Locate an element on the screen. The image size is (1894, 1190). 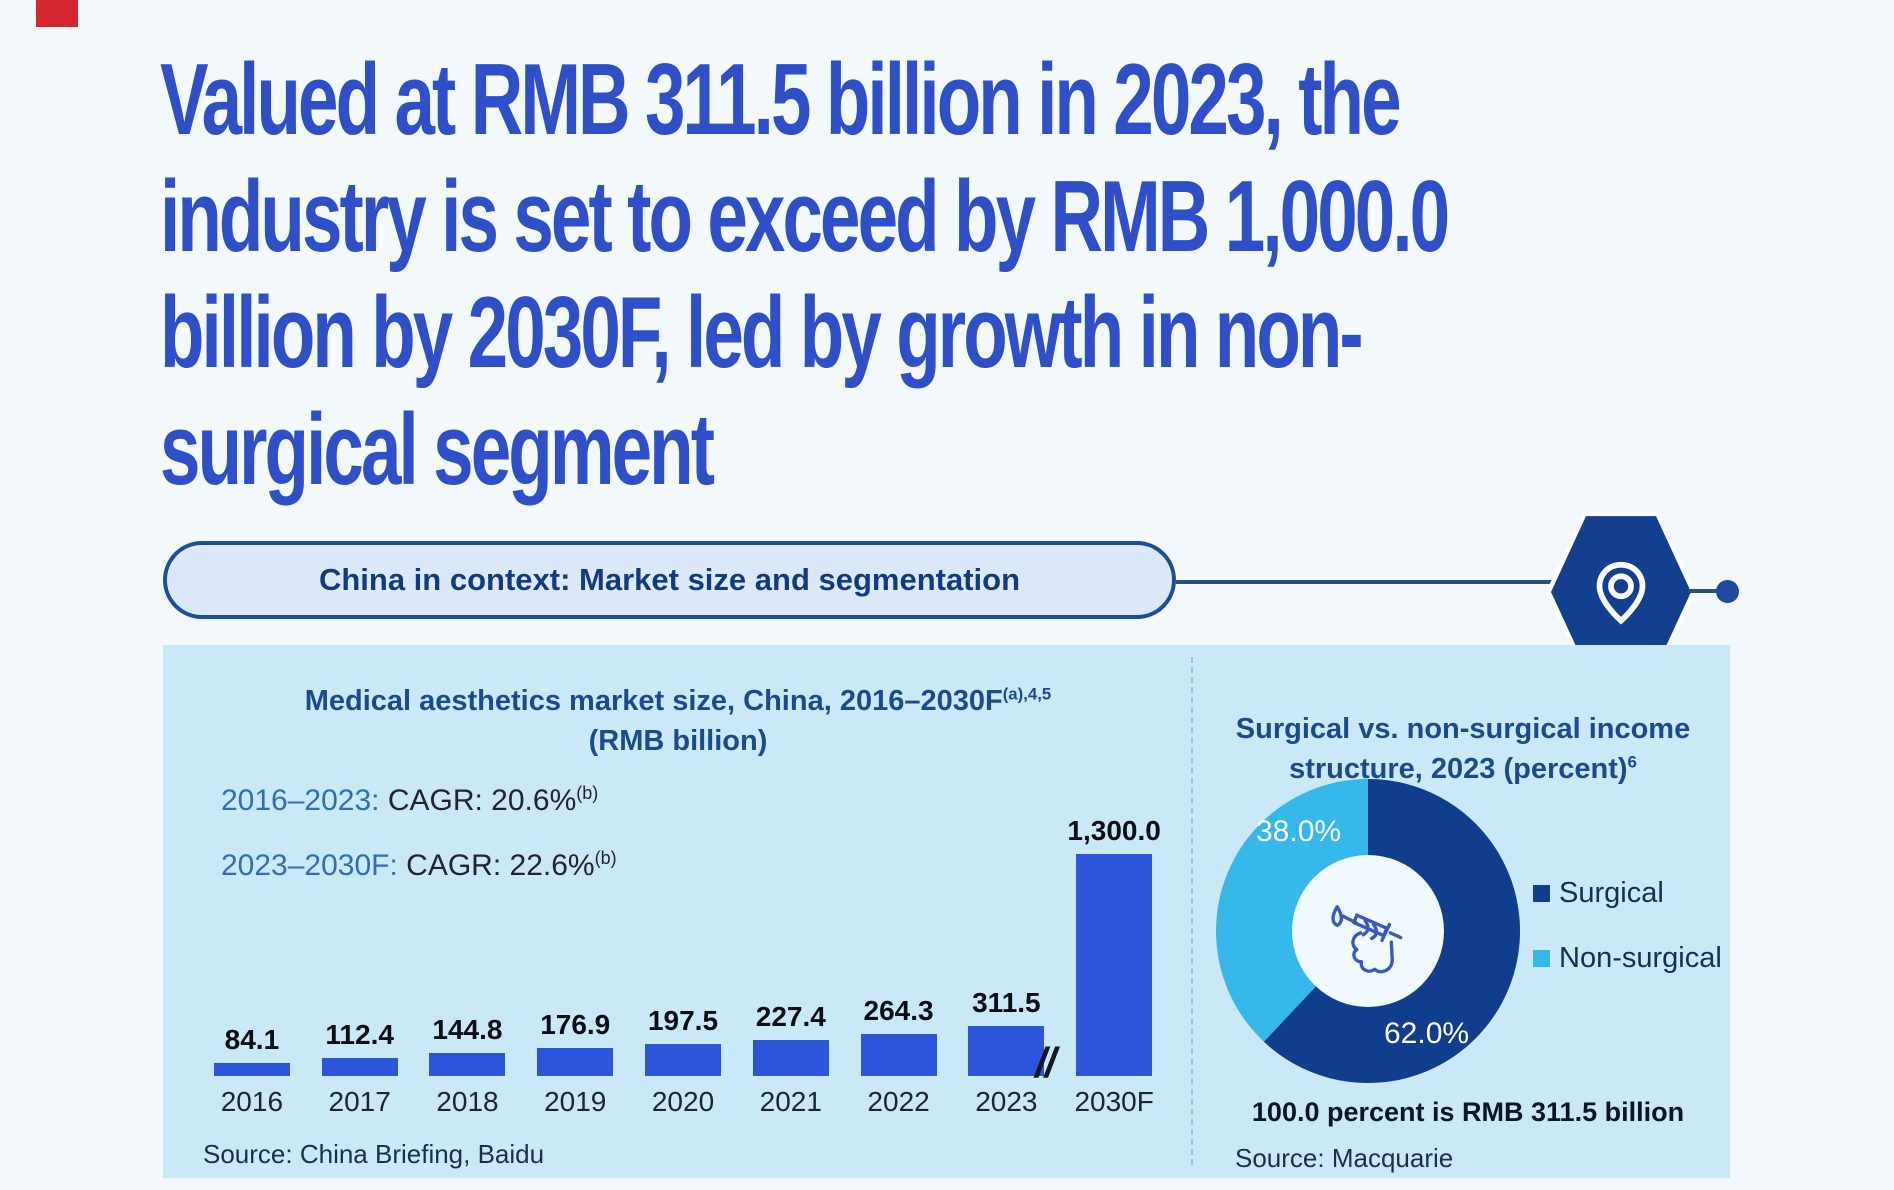
bar-2018: 144.8 is located at coordinates (468, 940).